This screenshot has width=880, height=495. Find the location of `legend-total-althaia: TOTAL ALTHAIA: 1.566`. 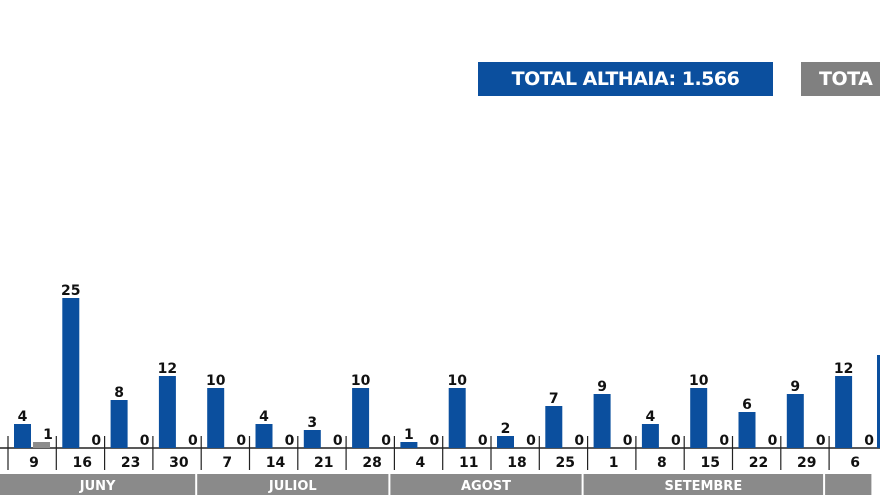

legend-total-althaia: TOTAL ALTHAIA: 1.566 is located at coordinates (625, 79).